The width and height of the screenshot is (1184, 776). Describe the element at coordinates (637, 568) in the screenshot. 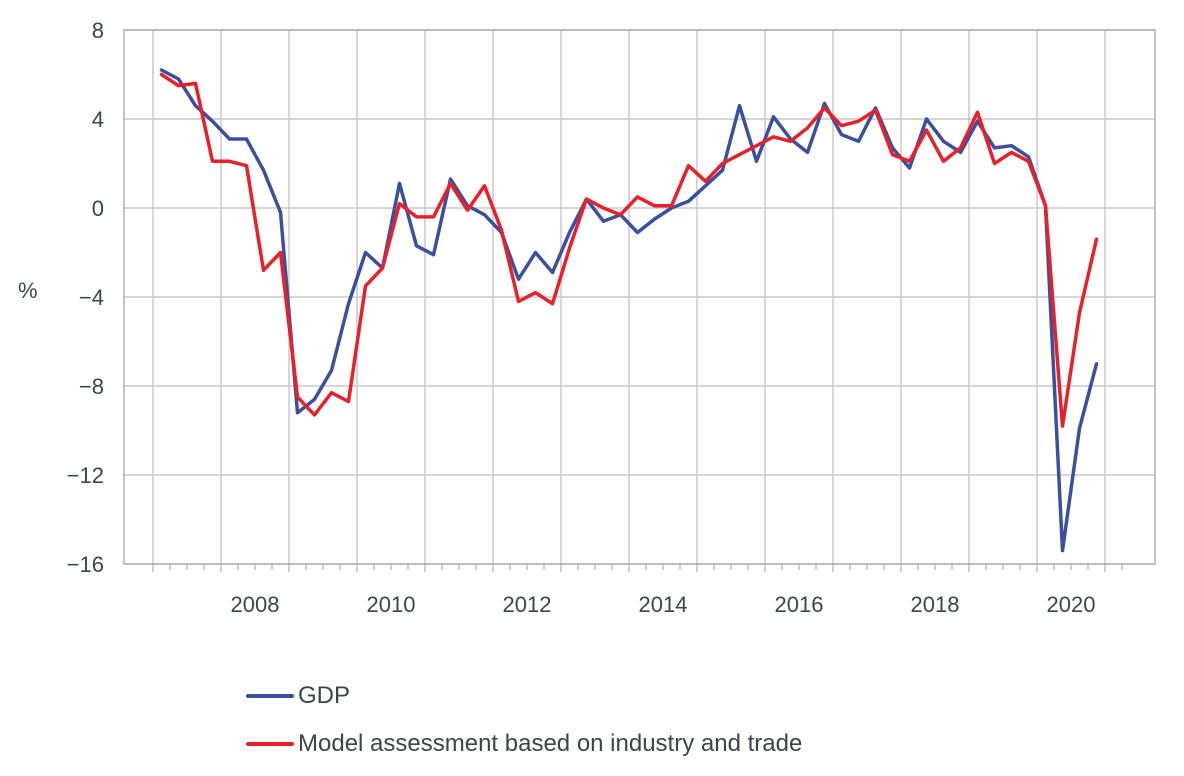

I see `x-axis-ticks` at that location.